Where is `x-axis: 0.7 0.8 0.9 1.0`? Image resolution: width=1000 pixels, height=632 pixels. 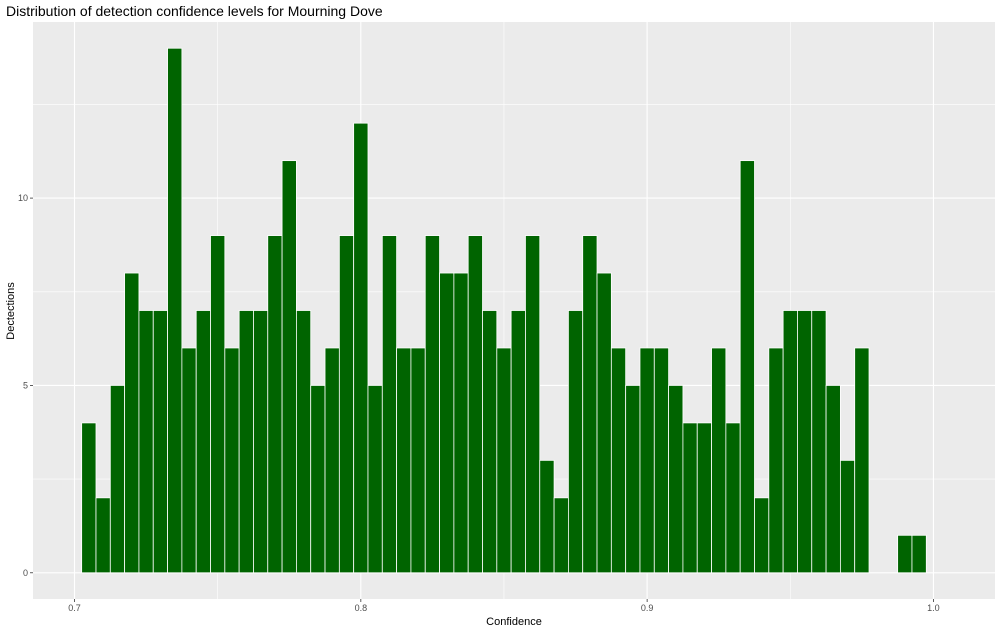
x-axis: 0.7 0.8 0.9 1.0 is located at coordinates (504, 606).